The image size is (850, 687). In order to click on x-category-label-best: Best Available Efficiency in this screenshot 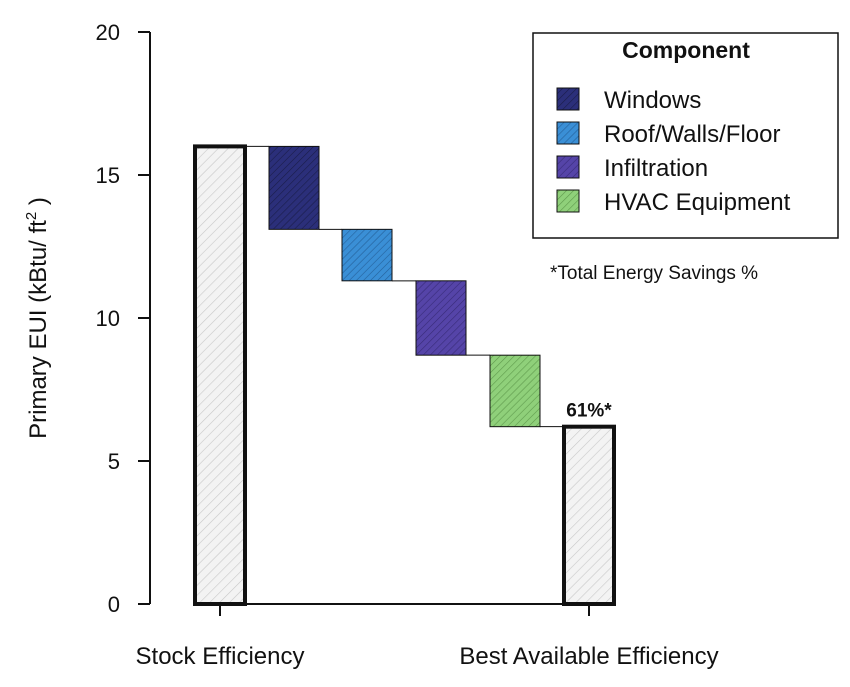, I will do `click(588, 656)`.